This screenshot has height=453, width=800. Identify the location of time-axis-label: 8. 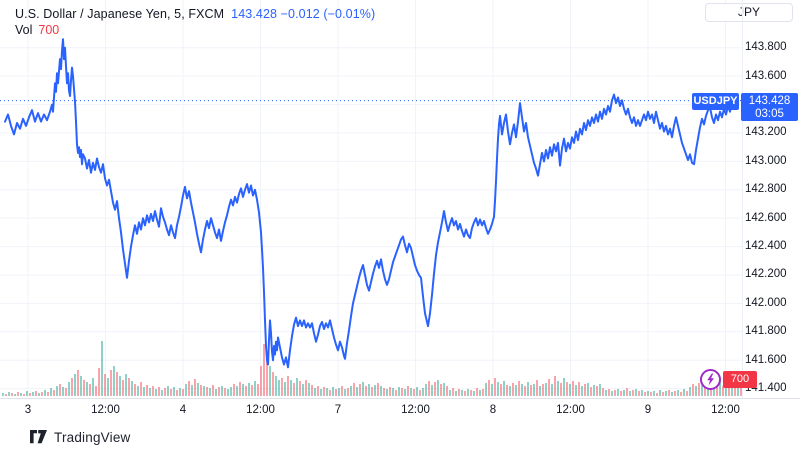
(493, 410).